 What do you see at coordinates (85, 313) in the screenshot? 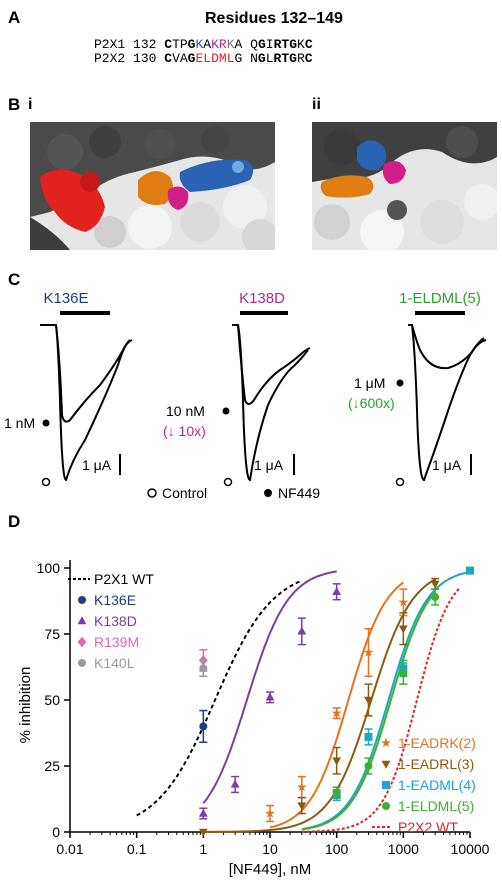
I see `trace-1-application-bar` at bounding box center [85, 313].